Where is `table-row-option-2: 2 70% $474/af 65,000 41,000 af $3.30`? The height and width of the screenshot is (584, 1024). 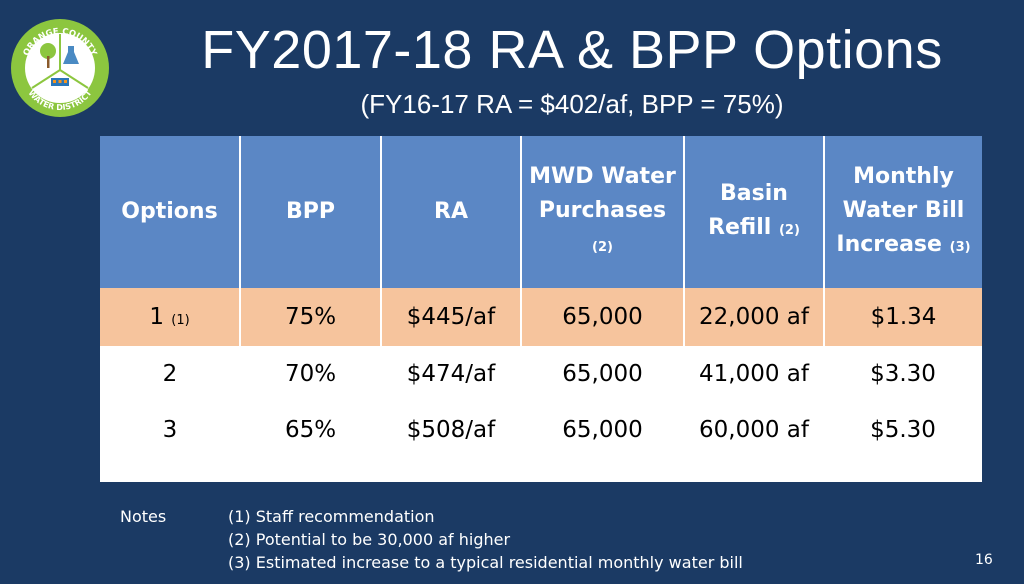 table-row-option-2: 2 70% $474/af 65,000 41,000 af $3.30 is located at coordinates (541, 374).